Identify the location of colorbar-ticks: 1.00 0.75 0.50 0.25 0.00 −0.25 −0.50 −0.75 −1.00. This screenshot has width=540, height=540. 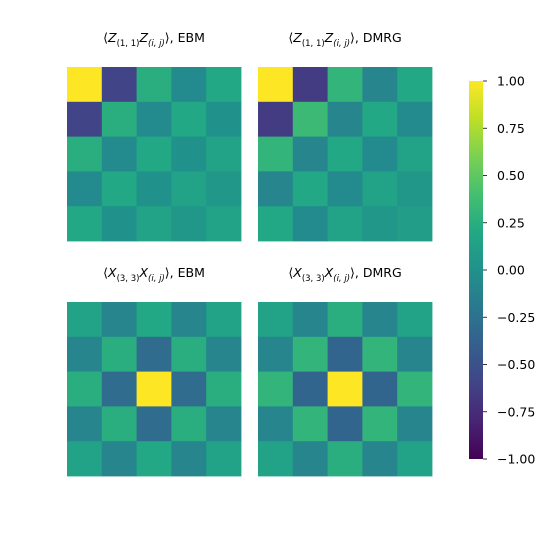
(509, 270).